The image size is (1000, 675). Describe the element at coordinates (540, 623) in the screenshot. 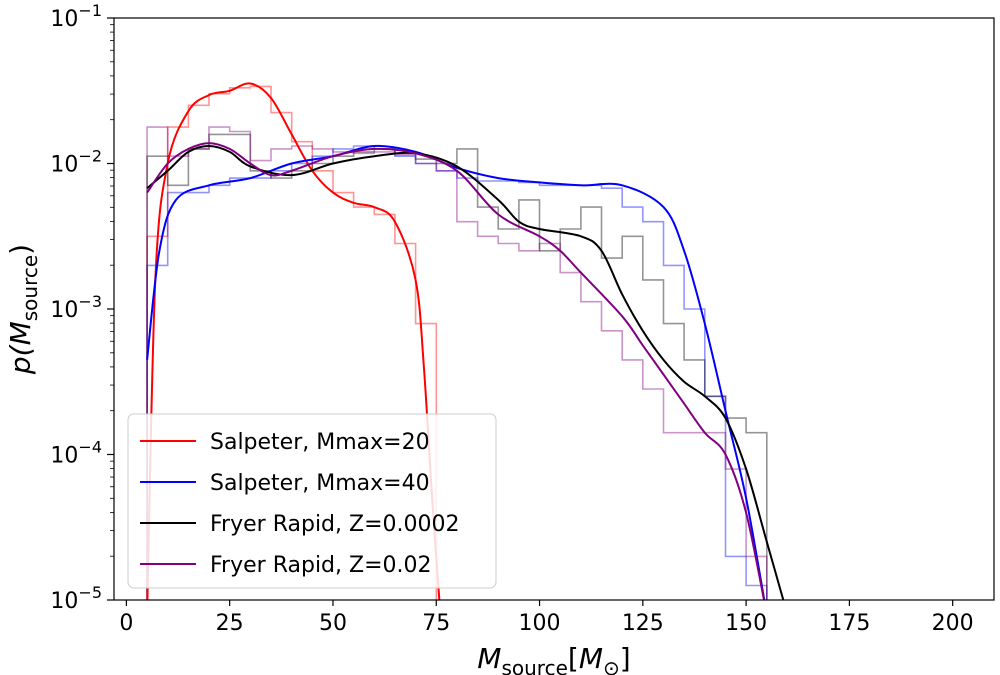

I see `x-tick-label: 100` at that location.